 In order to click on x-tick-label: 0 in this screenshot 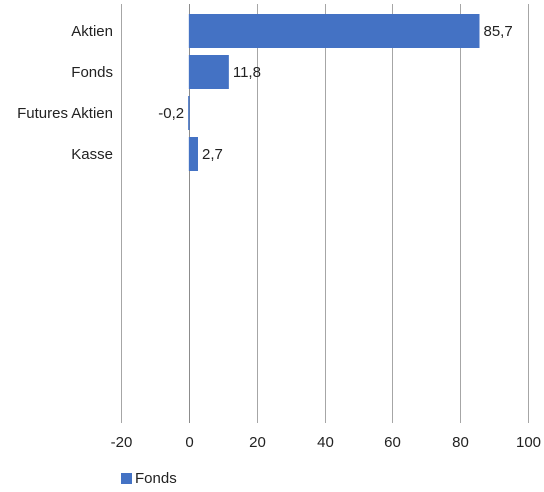, I will do `click(189, 442)`.